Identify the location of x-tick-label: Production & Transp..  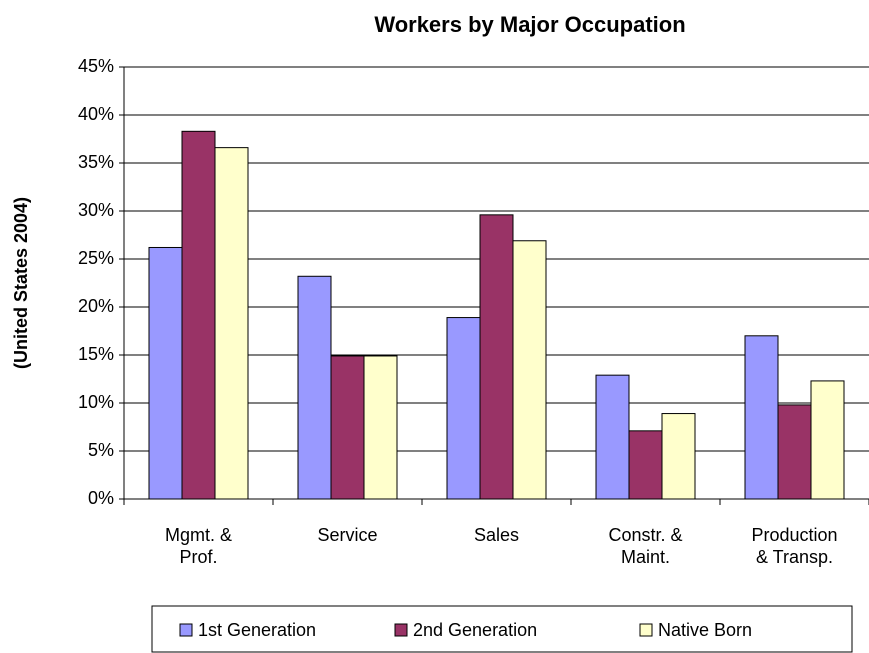
(794, 546).